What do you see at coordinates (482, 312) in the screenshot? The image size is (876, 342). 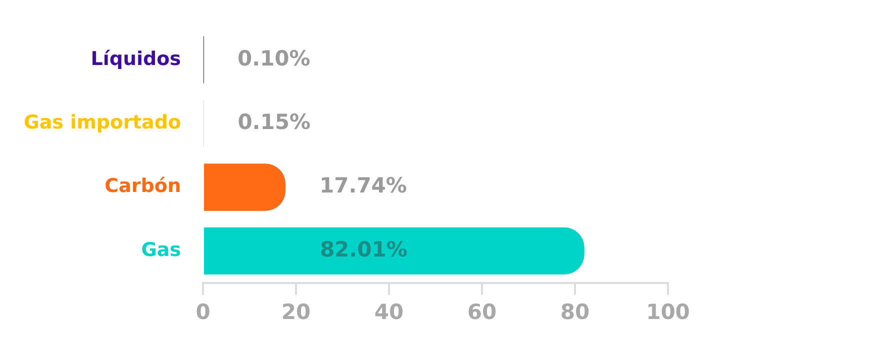 I see `x-tick-label: 60` at bounding box center [482, 312].